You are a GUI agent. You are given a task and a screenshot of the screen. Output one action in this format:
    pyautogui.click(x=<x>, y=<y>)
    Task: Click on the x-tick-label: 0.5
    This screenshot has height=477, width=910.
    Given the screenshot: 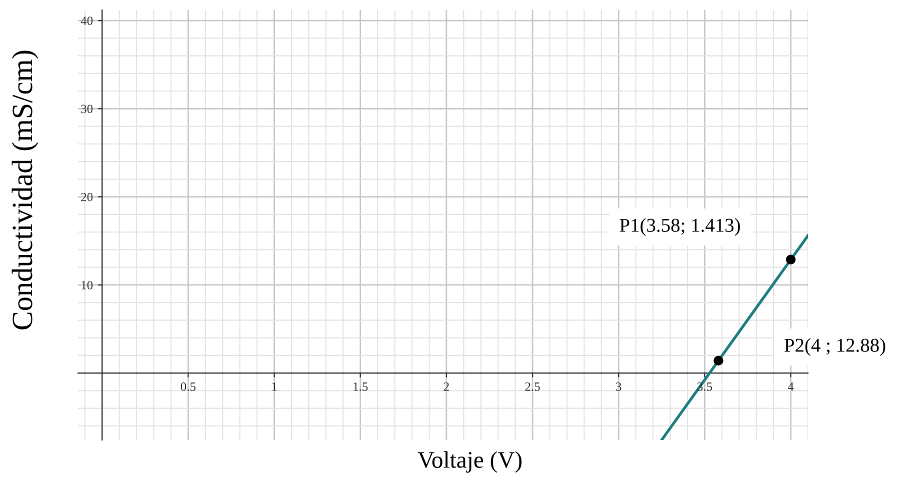 What is the action you would take?
    pyautogui.click(x=188, y=386)
    